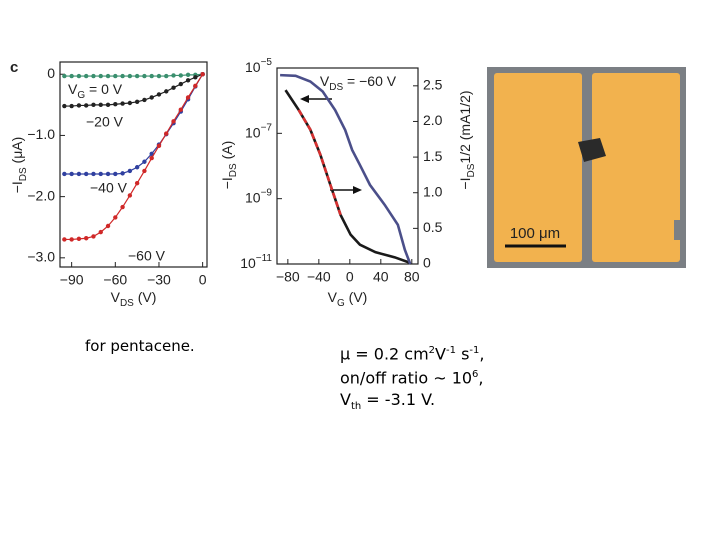 This screenshot has height=540, width=720. What do you see at coordinates (19, 165) in the screenshot?
I see `y-axis-label: −IDS (μA)` at bounding box center [19, 165].